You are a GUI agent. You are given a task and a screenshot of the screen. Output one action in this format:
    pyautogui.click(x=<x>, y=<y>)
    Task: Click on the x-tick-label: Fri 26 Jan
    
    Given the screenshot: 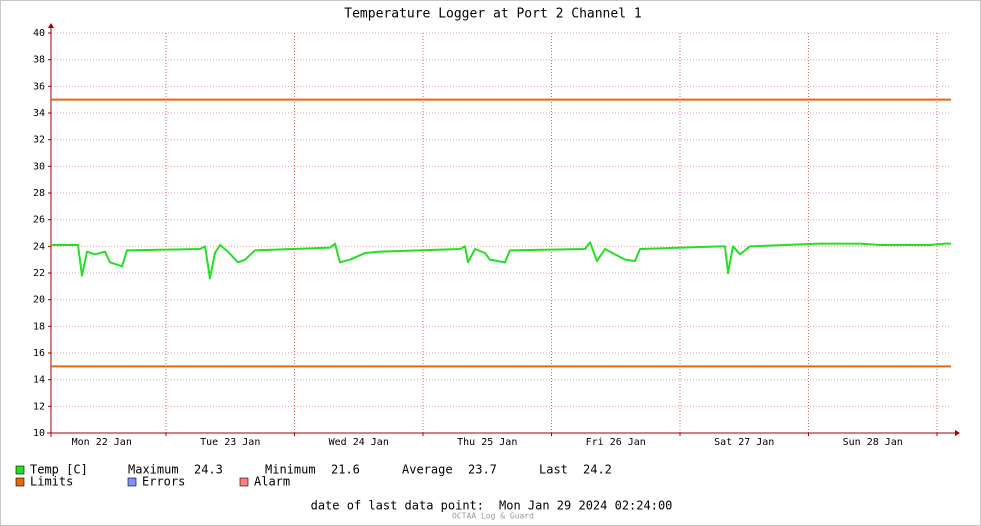 What is the action you would take?
    pyautogui.click(x=616, y=442)
    